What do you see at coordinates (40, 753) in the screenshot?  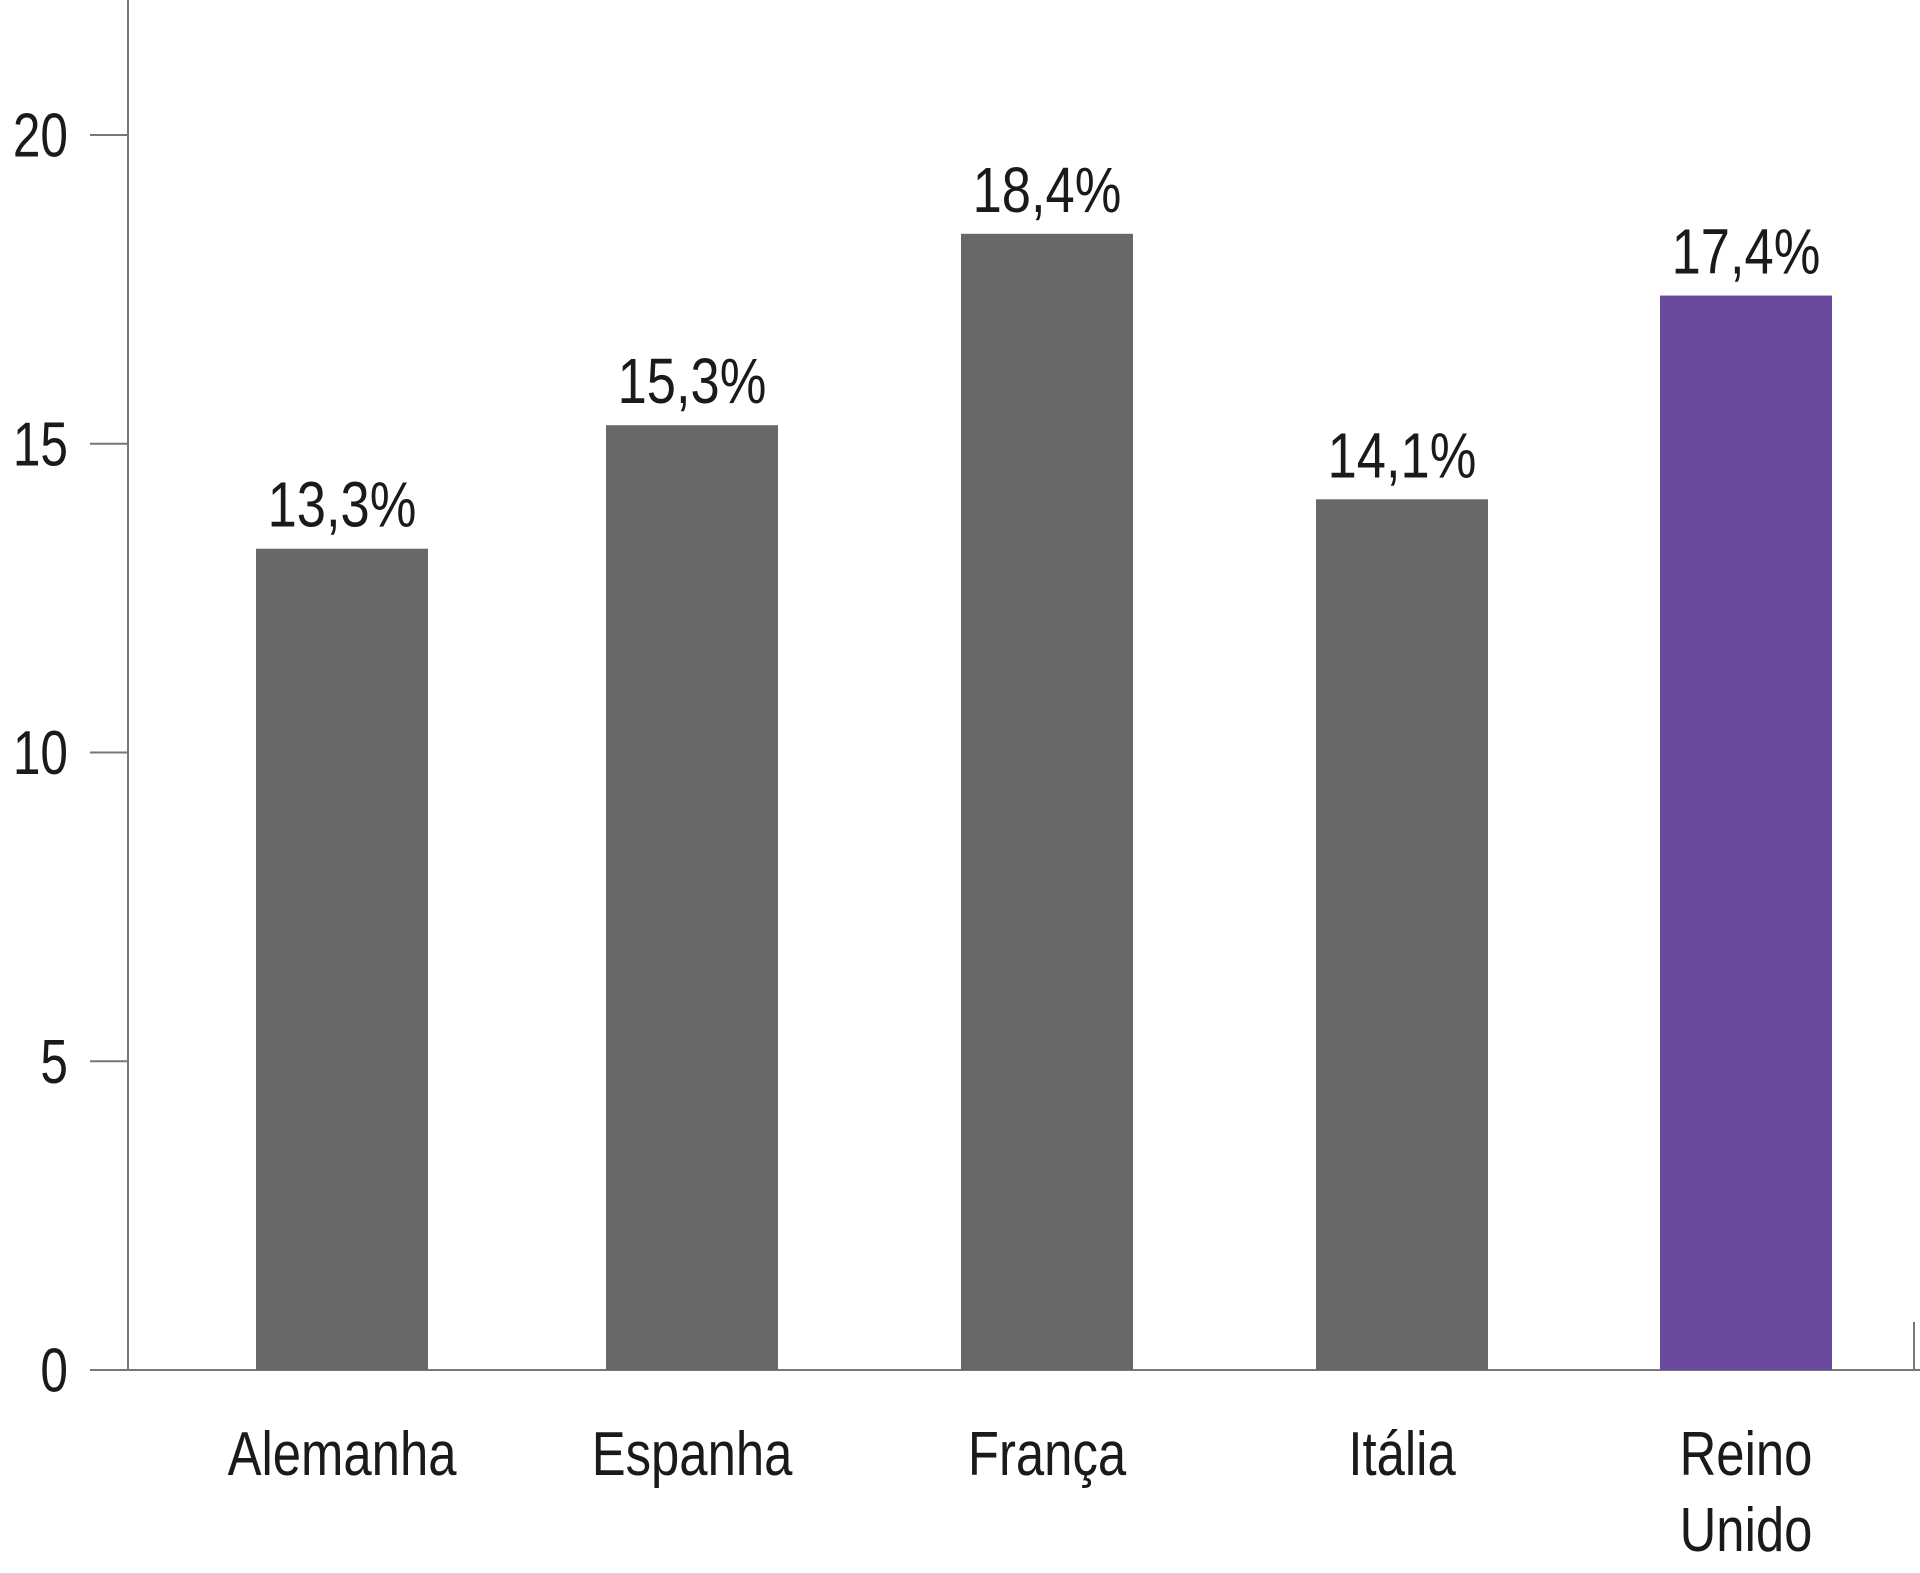 I see `y-tick-label: 10` at bounding box center [40, 753].